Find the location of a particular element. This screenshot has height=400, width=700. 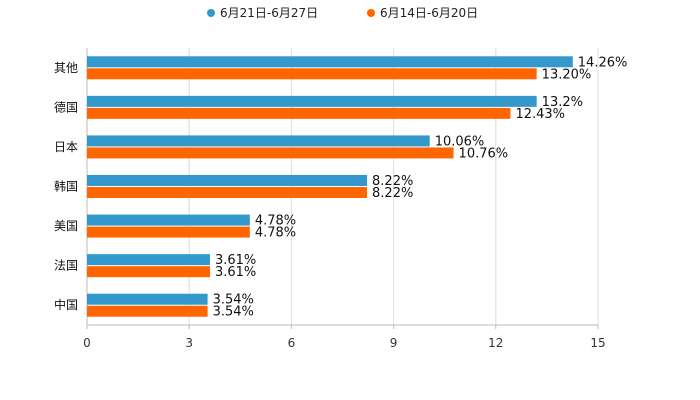

x-tick-label: 6 is located at coordinates (292, 343).